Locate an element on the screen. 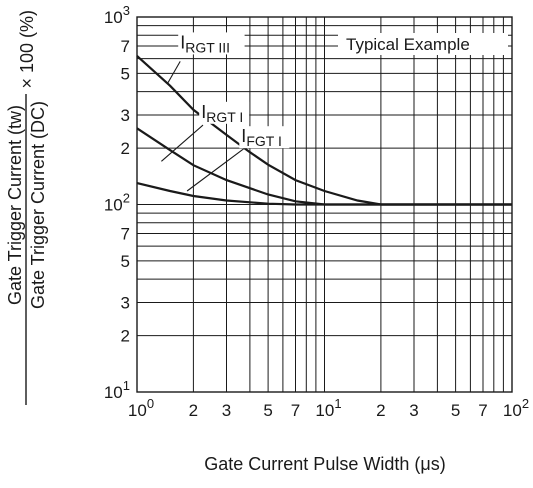 This screenshot has height=488, width=533. x-tick-label-5: 10¹ is located at coordinates (328, 408).